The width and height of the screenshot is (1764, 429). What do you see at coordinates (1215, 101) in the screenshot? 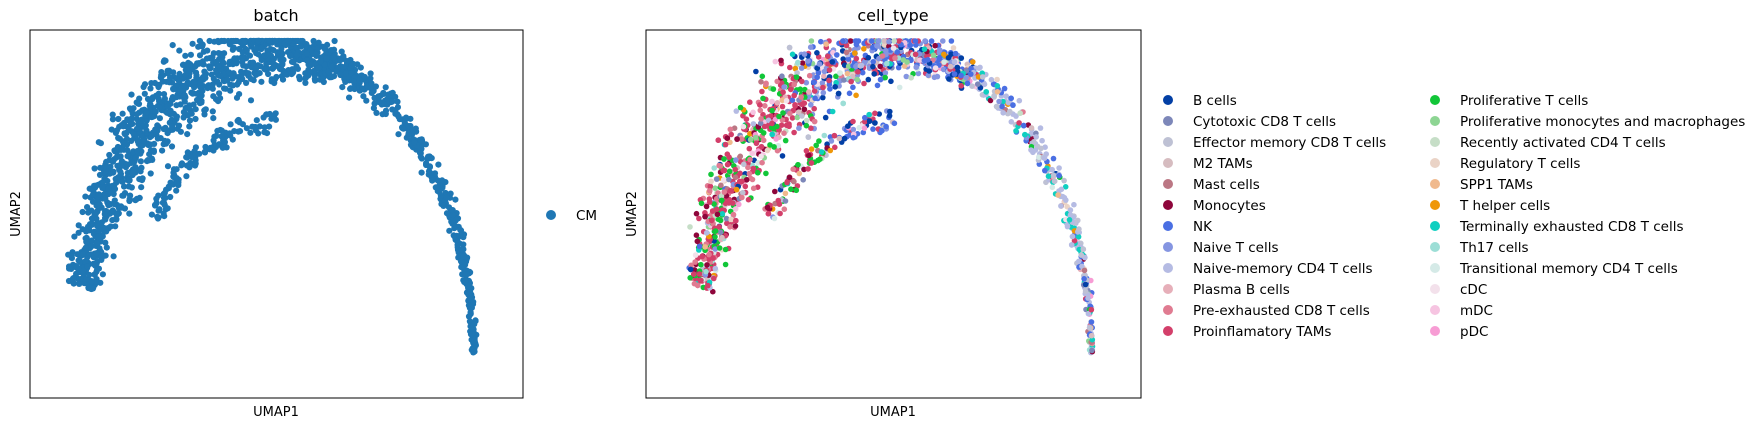
I see `cell-type-legend-item-label: B cells` at bounding box center [1215, 101].